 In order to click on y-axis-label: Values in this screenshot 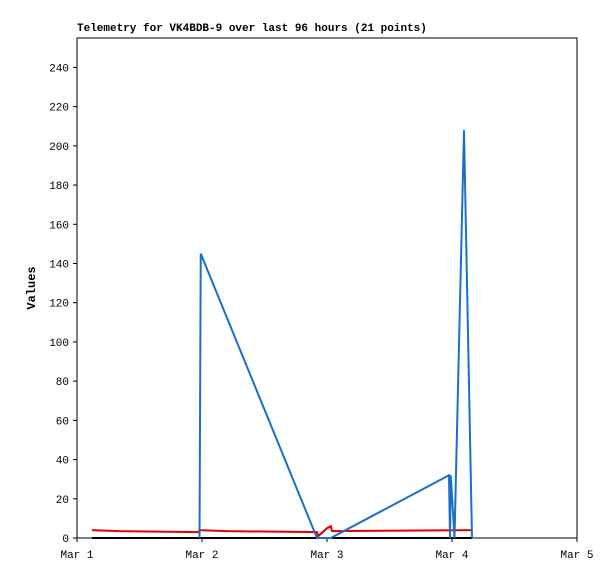, I will do `click(32, 287)`.